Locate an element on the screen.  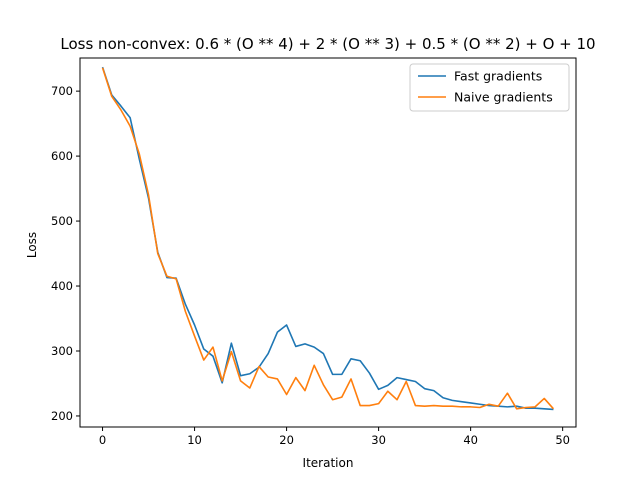
y-axis-ticks: 200 300 400 500 600 700 is located at coordinates (65, 253).